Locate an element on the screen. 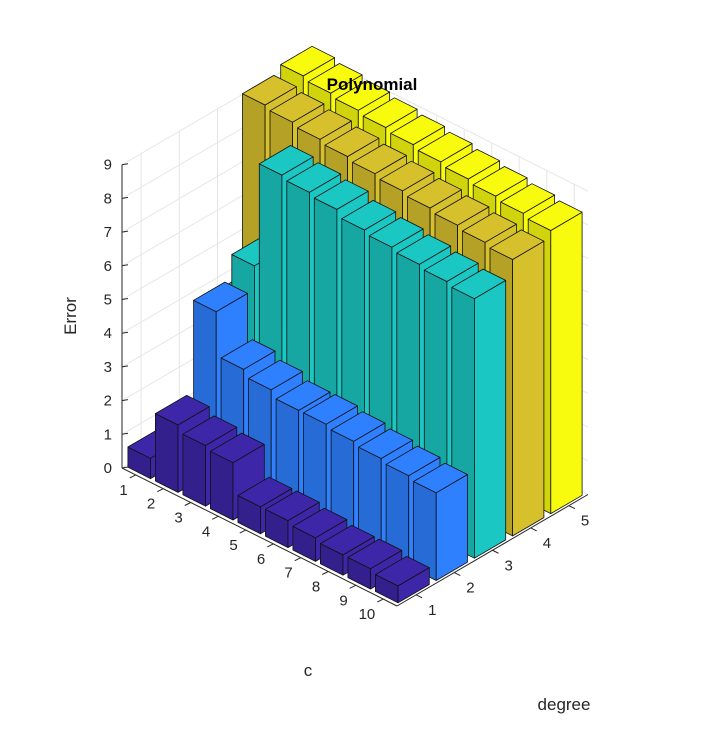 Image resolution: width=702 pixels, height=738 pixels. z-tick-label: 0 is located at coordinates (108, 468).